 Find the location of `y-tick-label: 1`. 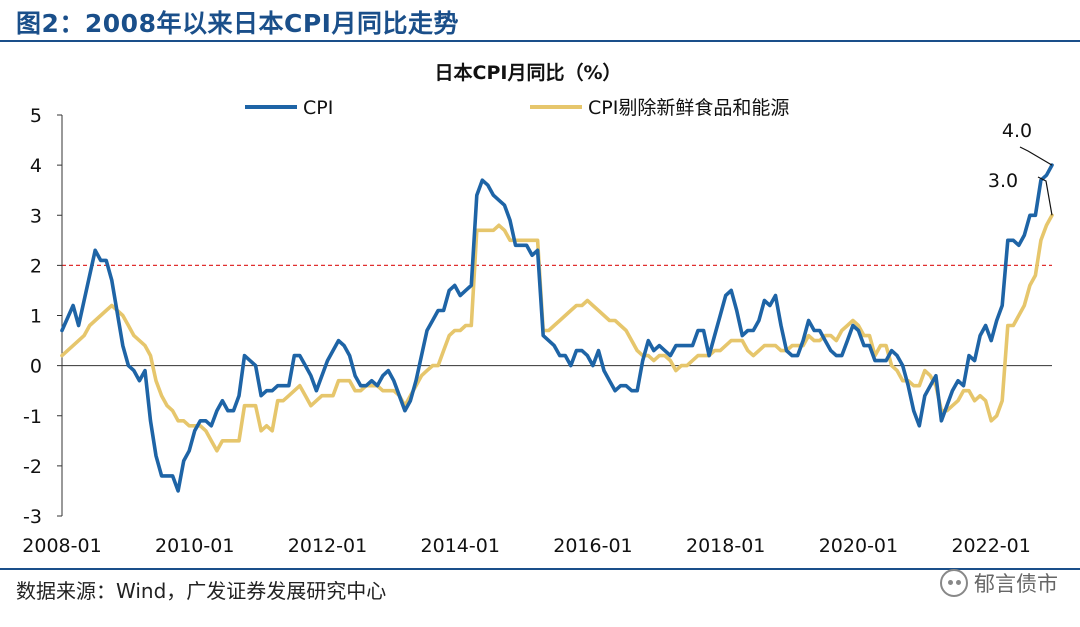

y-tick-label: 1 is located at coordinates (36, 317).